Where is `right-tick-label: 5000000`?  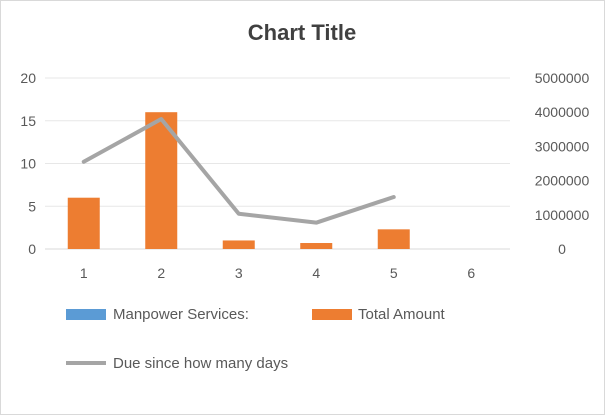 right-tick-label: 5000000 is located at coordinates (562, 78).